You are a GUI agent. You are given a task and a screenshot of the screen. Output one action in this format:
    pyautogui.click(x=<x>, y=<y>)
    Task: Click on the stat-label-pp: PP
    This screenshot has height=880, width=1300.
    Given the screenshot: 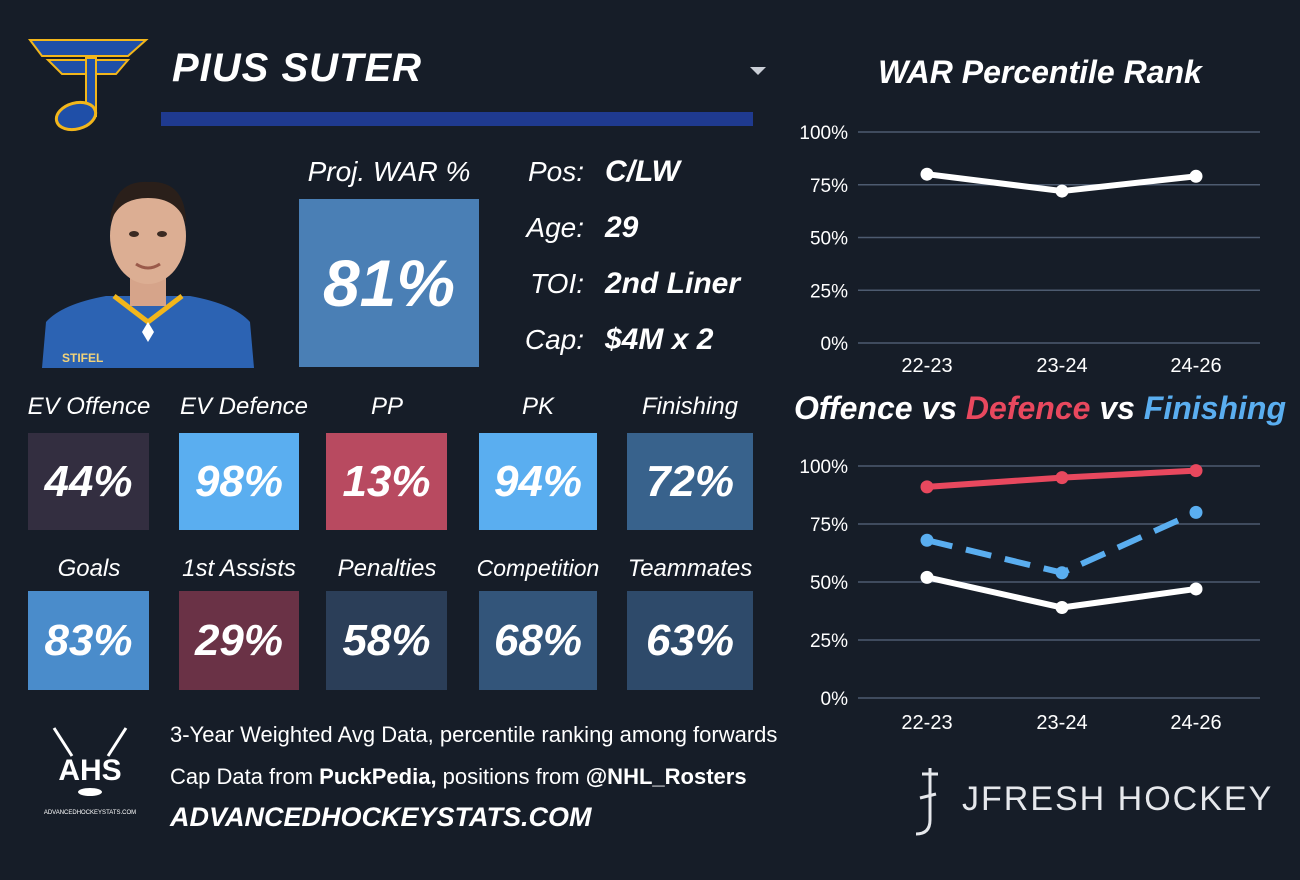 What is the action you would take?
    pyautogui.click(x=386, y=406)
    